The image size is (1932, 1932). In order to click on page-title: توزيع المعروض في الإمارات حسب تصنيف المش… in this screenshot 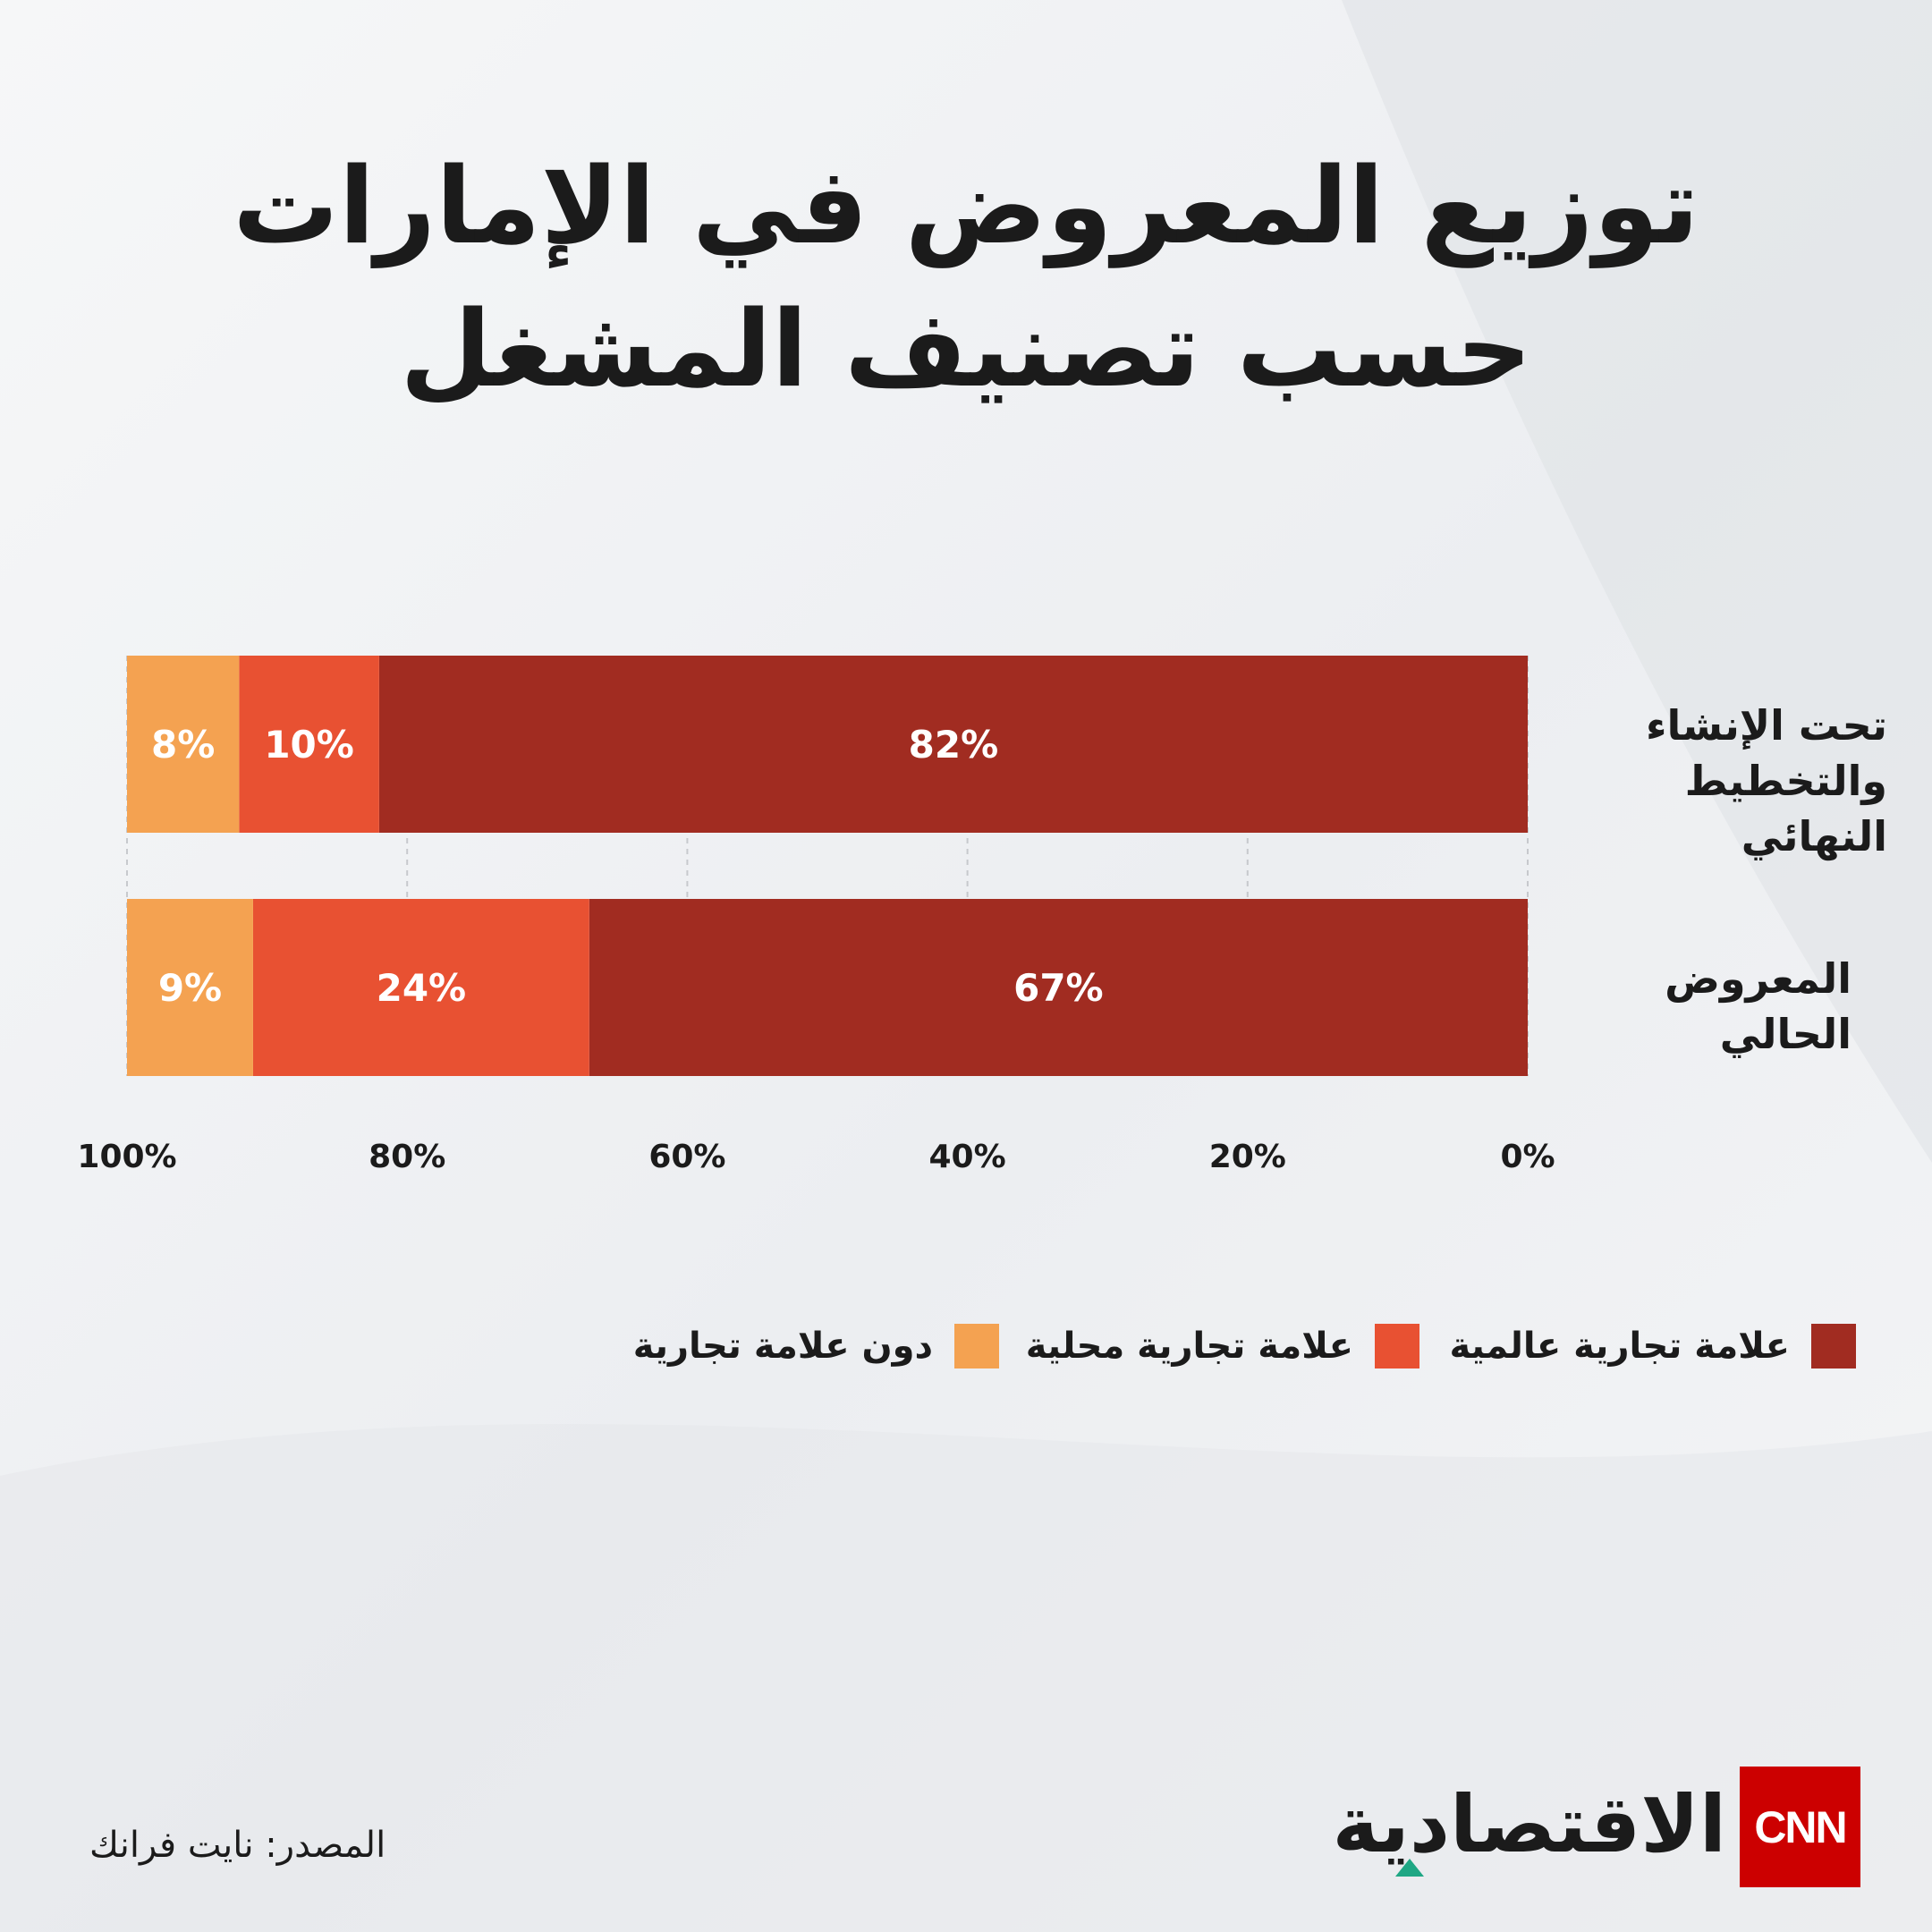, I will do `click(966, 277)`.